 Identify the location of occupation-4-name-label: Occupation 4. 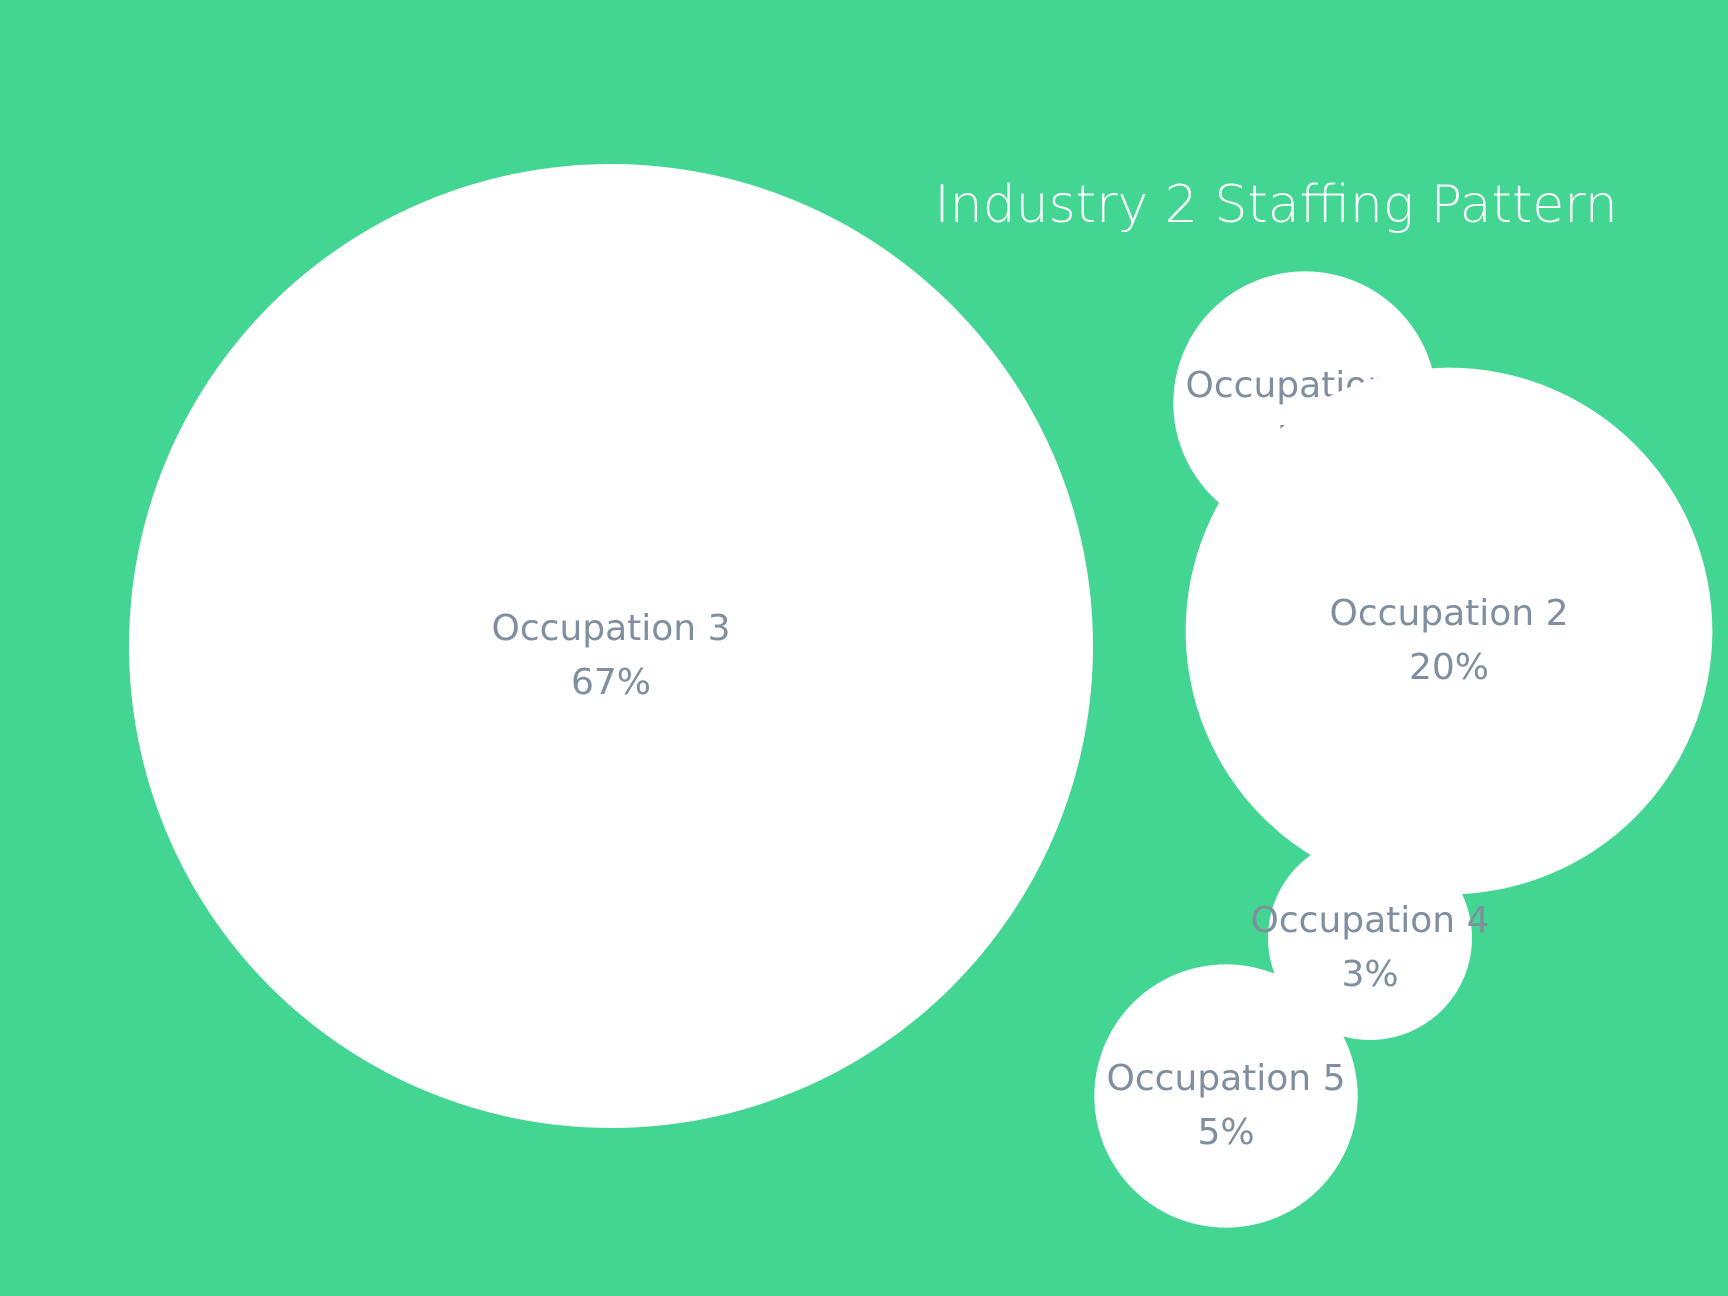
(1370, 920).